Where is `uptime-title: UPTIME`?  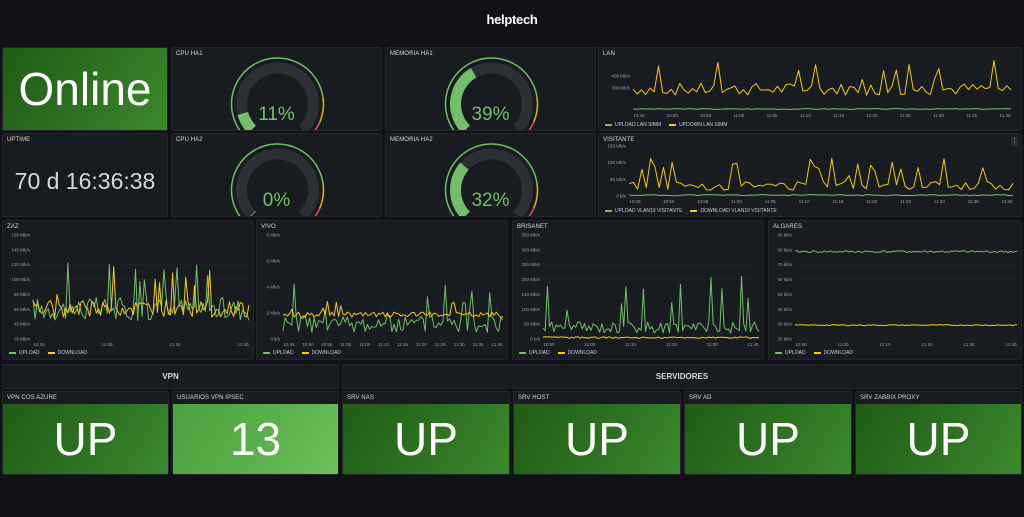 uptime-title: UPTIME is located at coordinates (19, 140).